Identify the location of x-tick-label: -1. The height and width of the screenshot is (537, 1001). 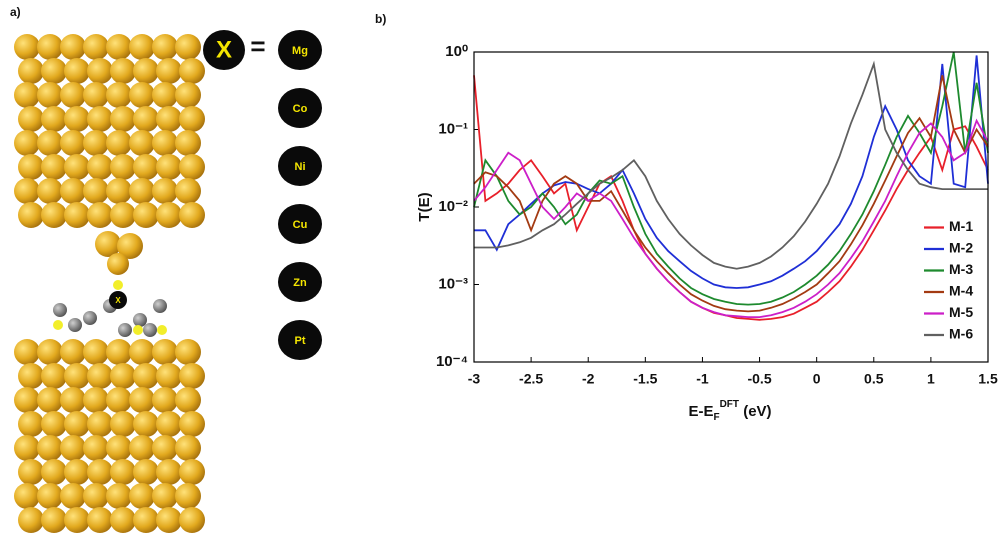
(702, 379).